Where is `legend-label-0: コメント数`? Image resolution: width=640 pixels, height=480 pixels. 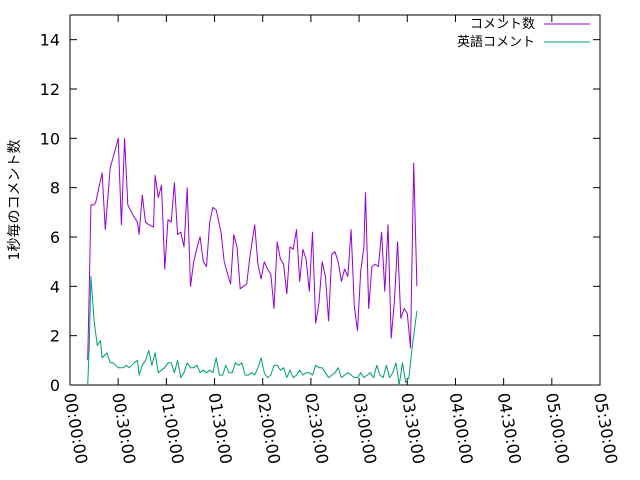
legend-label-0: コメント数 is located at coordinates (502, 24).